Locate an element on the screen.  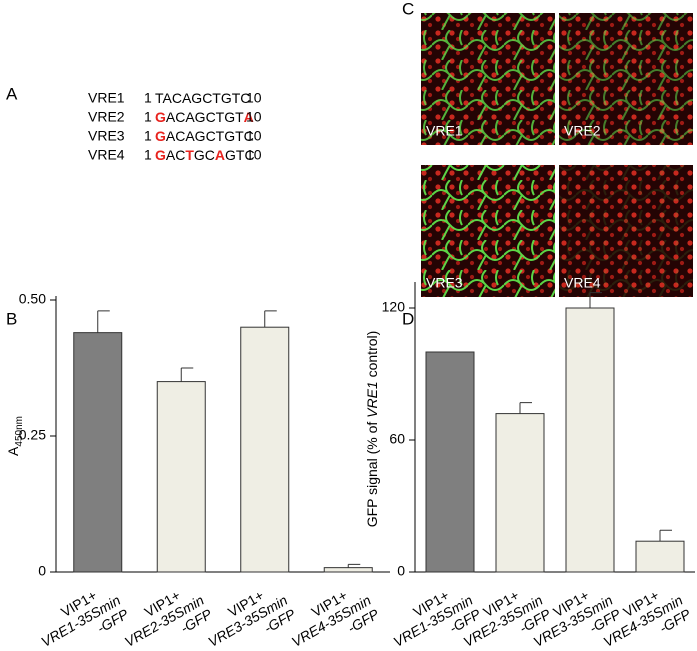
sequence-segment: T is located at coordinates (189, 155).